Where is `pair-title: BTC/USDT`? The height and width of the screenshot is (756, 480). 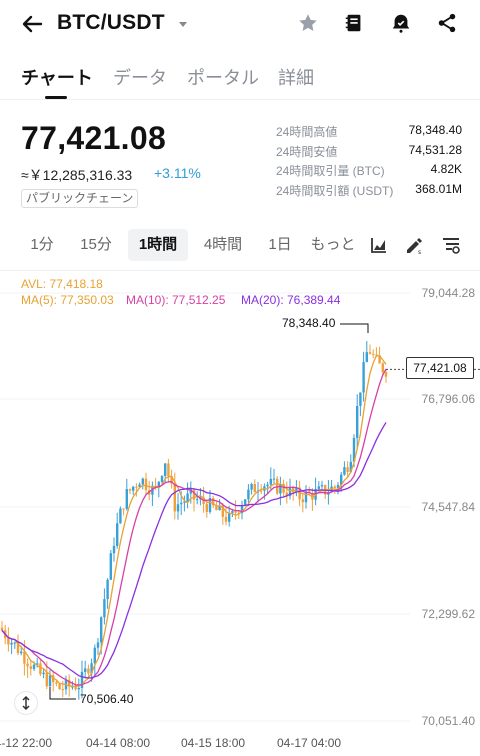 pair-title: BTC/USDT is located at coordinates (111, 22).